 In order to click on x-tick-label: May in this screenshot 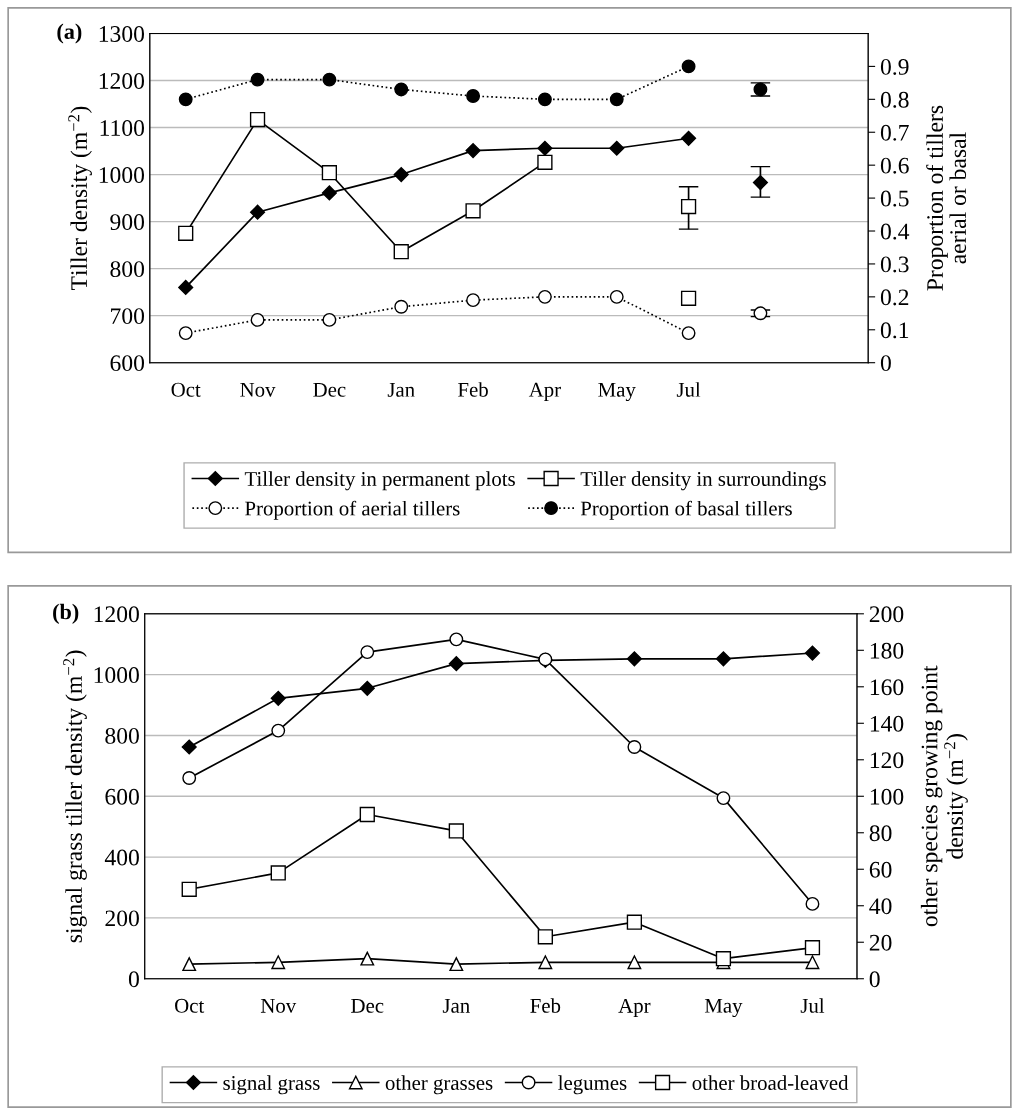, I will do `click(617, 392)`.